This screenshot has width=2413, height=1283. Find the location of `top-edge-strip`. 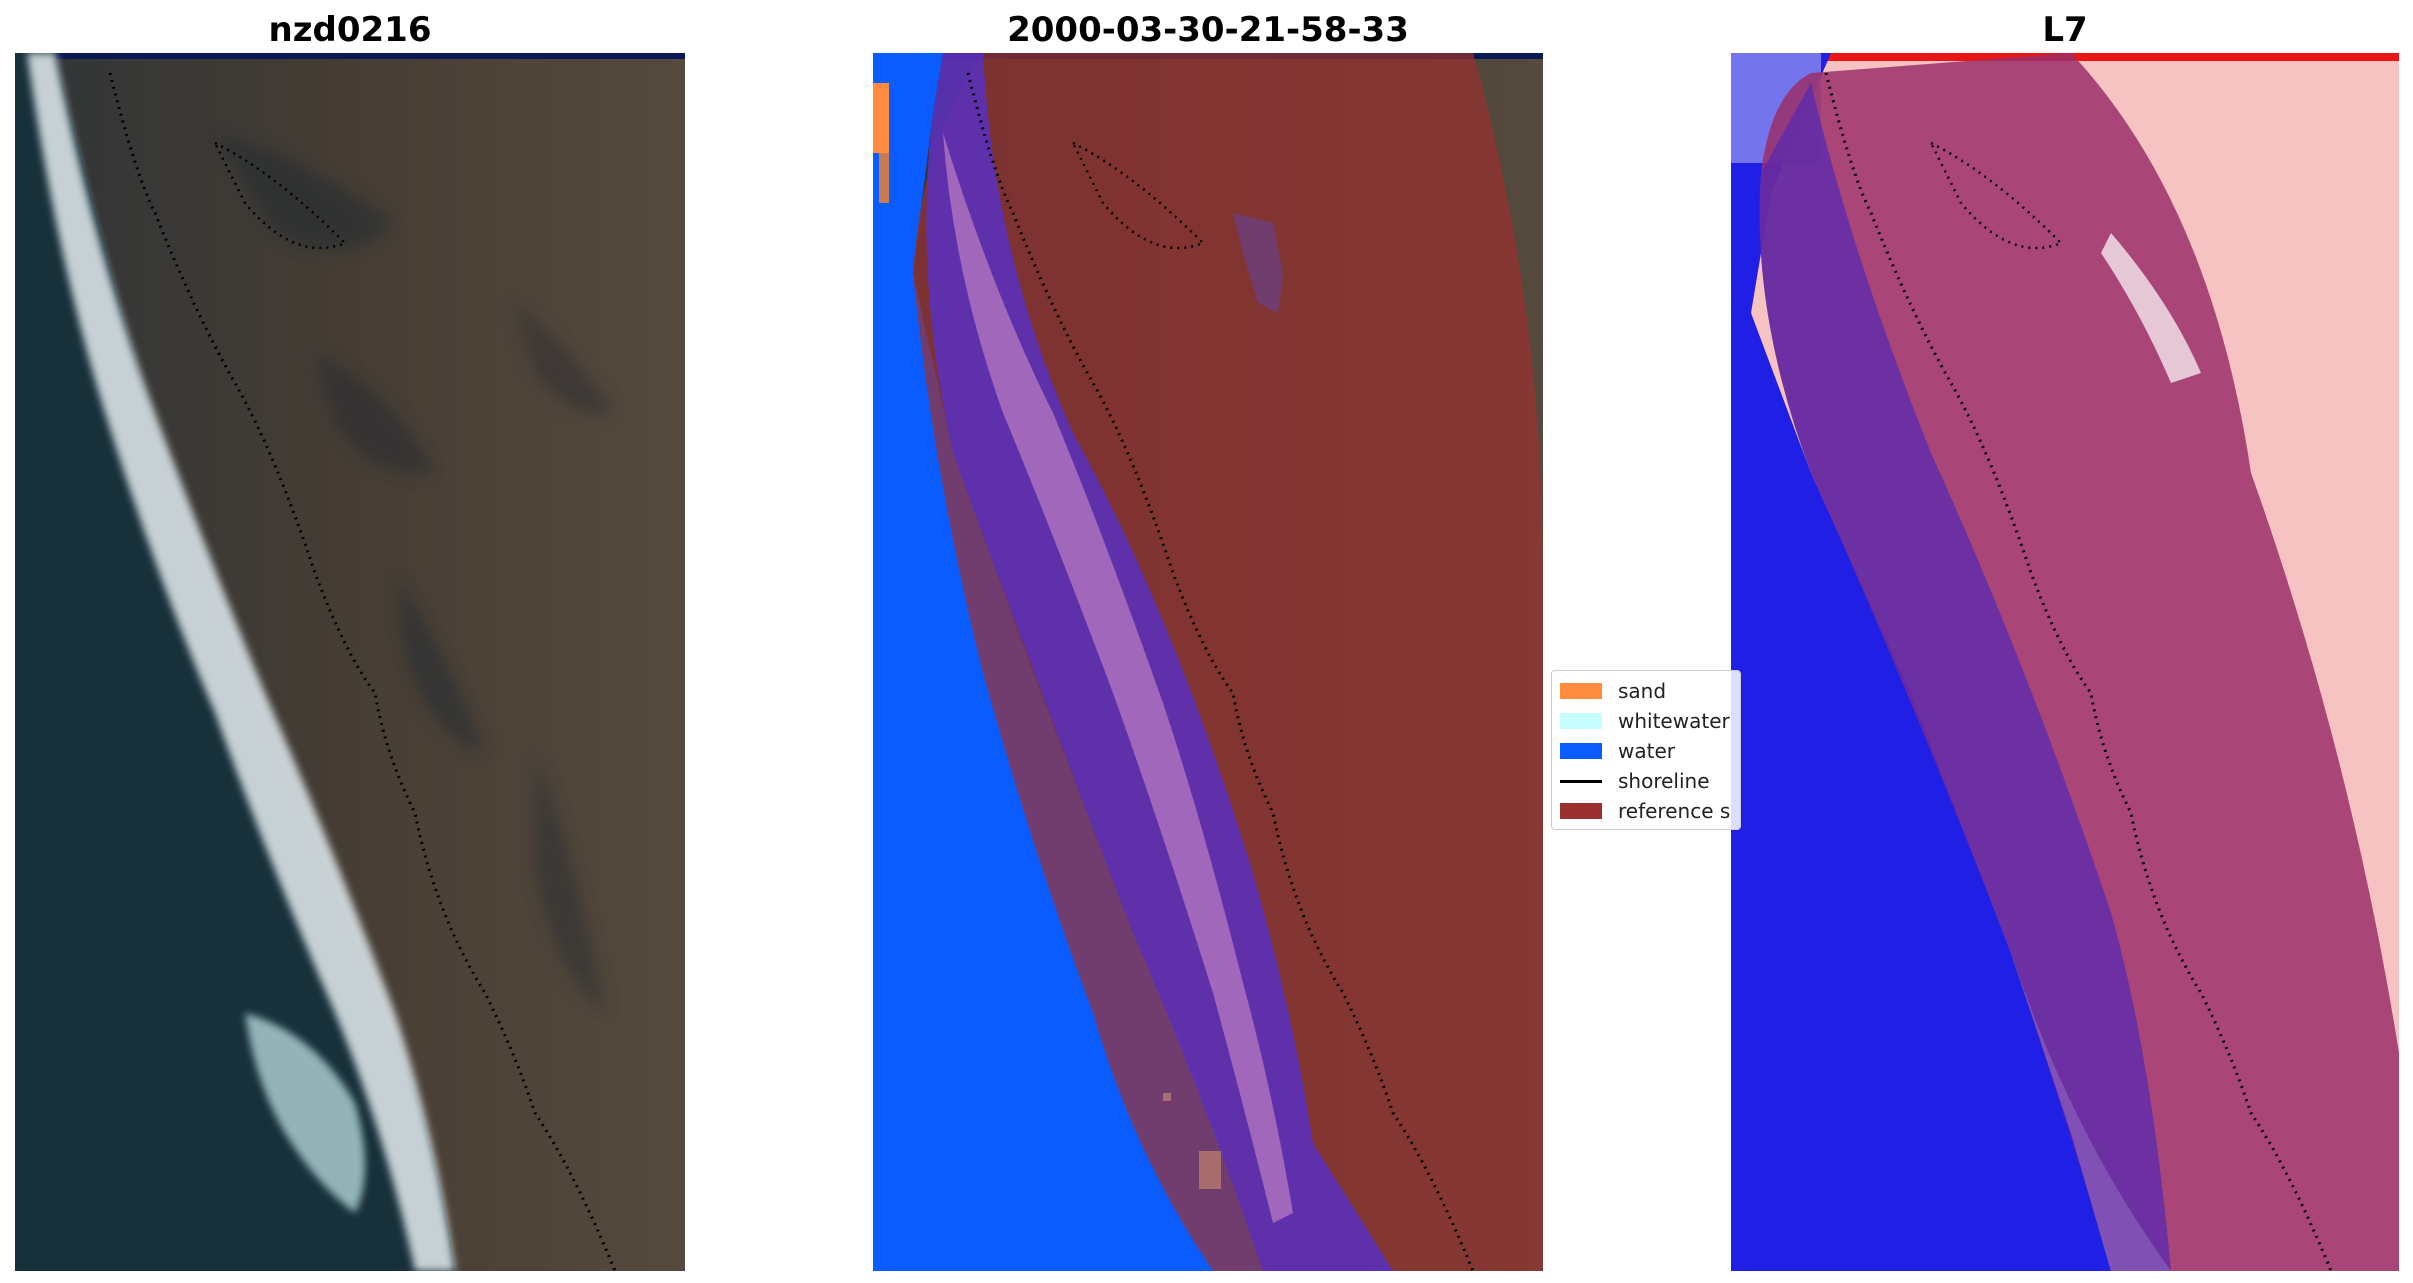

top-edge-strip is located at coordinates (350, 56).